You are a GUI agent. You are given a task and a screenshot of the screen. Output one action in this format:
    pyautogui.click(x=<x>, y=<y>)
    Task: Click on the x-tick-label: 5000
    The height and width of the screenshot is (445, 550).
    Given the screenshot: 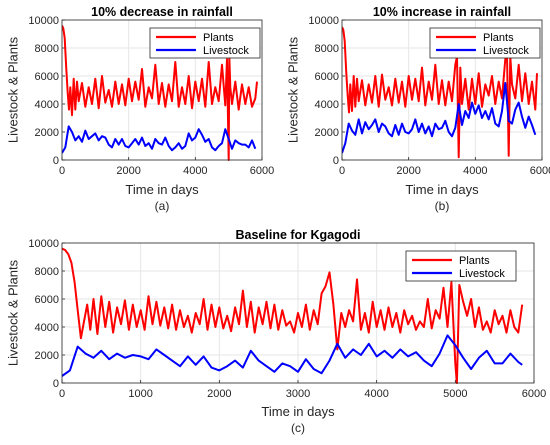 What is the action you would take?
    pyautogui.click(x=455, y=394)
    